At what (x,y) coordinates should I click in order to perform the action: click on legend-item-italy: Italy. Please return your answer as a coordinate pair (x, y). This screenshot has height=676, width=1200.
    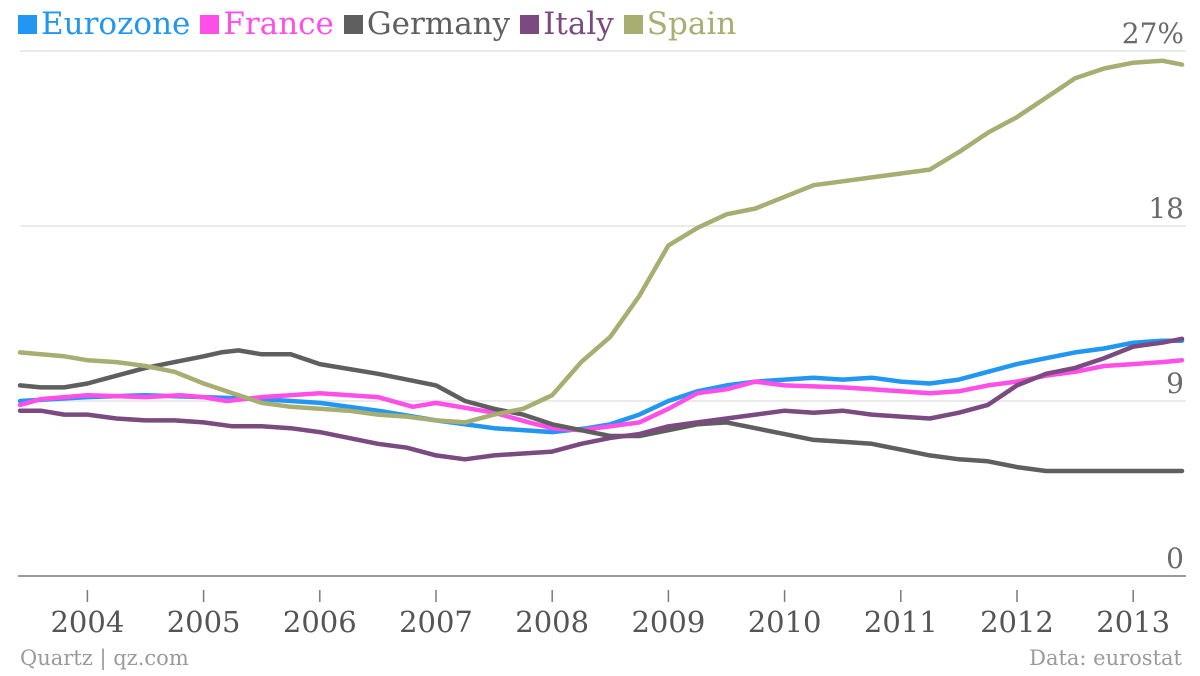
    Looking at the image, I should click on (567, 24).